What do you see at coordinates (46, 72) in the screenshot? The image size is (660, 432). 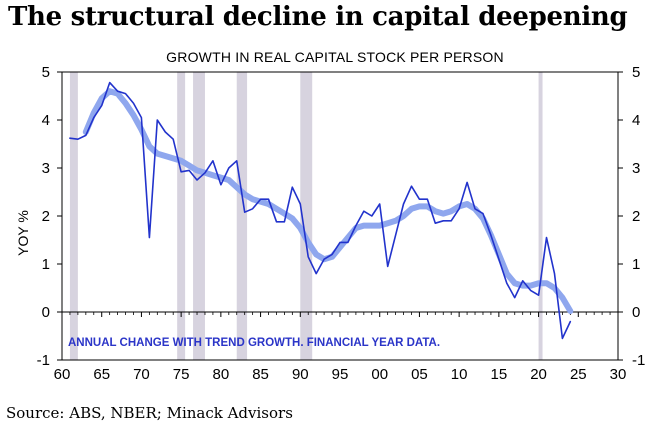 I see `y-tick-label-left-5: 5` at bounding box center [46, 72].